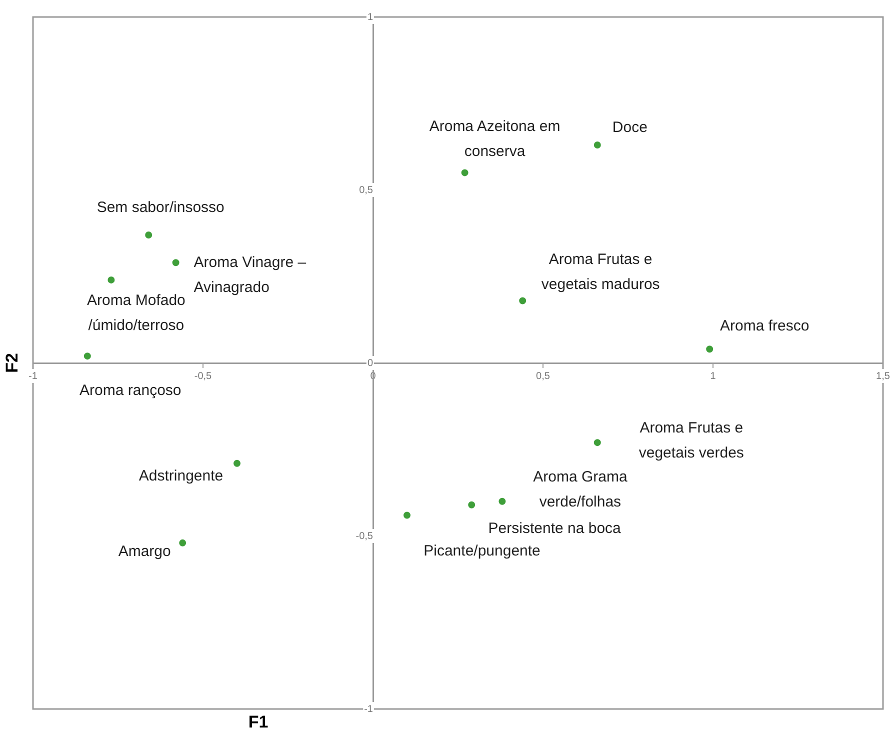 This screenshot has height=733, width=893. I want to click on annotation: Aroma Vinagre – Avinagrado, so click(250, 275).